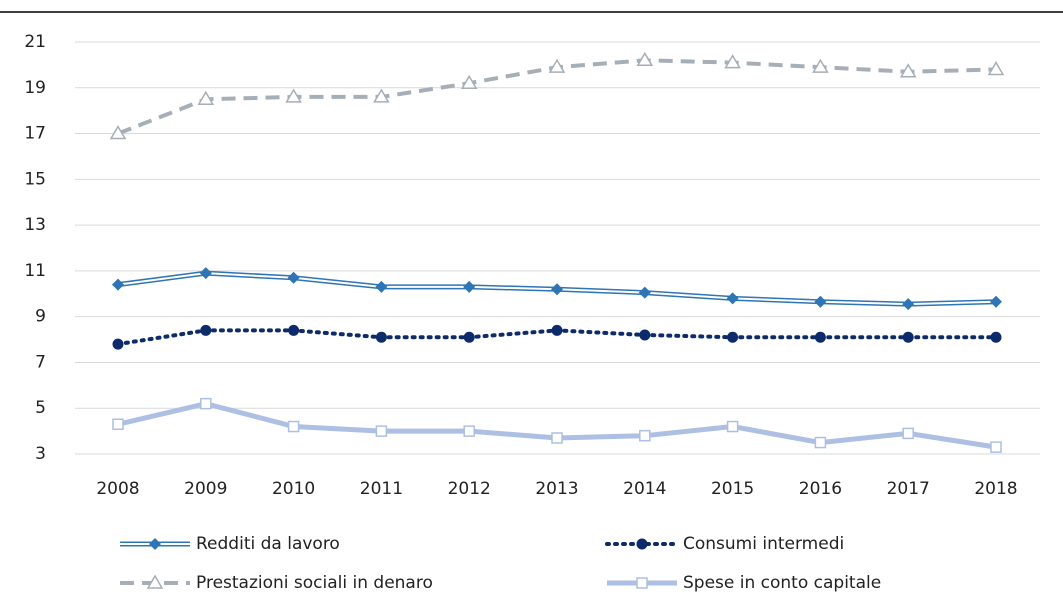  Describe the element at coordinates (35, 42) in the screenshot. I see `y-tick-label: 21` at that location.